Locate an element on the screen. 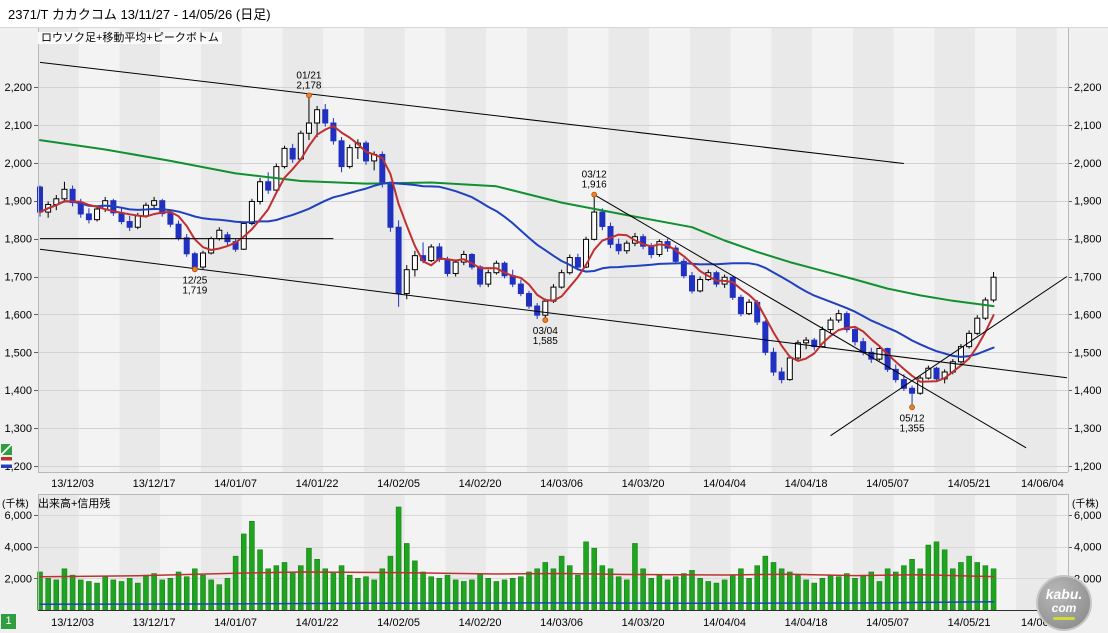  watermark-accent is located at coordinates (1064, 618).